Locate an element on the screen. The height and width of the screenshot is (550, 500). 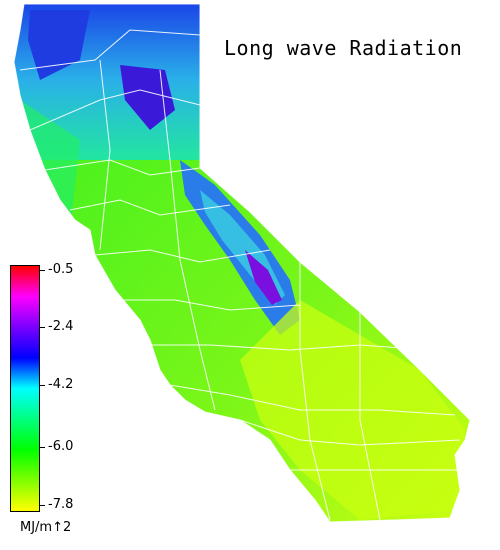
colorbar-units: MJ/m↑2 is located at coordinates (46, 527).